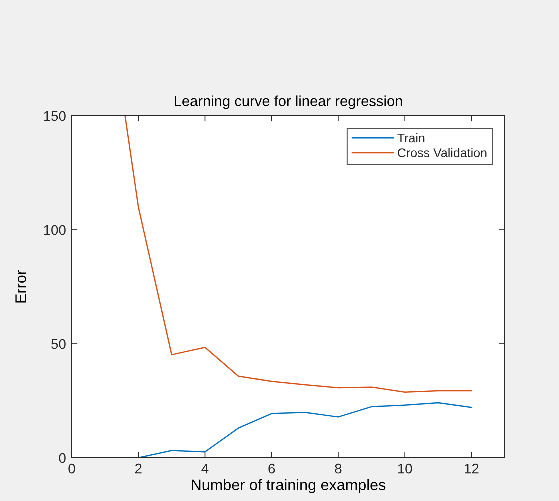  What do you see at coordinates (59, 344) in the screenshot?
I see `y-tick-label: 50` at bounding box center [59, 344].